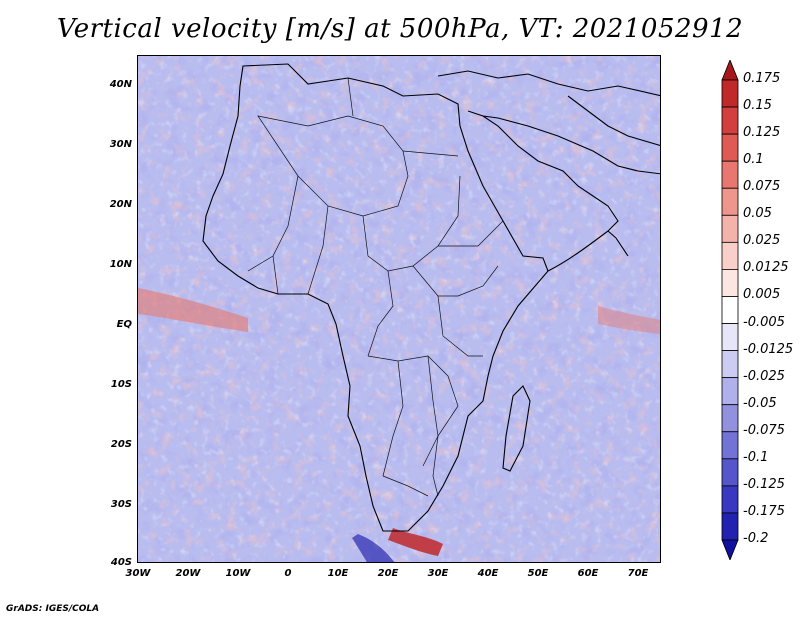 This screenshot has height=618, width=800. What do you see at coordinates (121, 562) in the screenshot?
I see `lat-label-40s: 40S` at bounding box center [121, 562].